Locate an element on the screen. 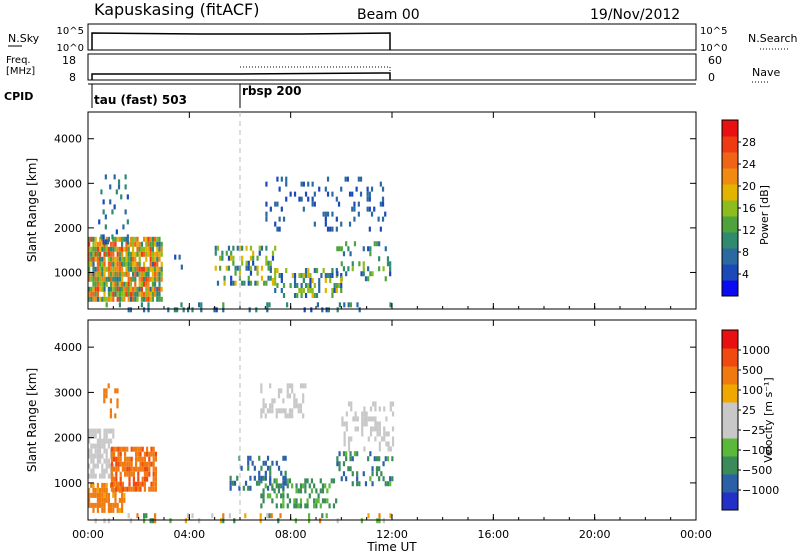  nsky-left-tick-top: 10^5 is located at coordinates (70, 31).